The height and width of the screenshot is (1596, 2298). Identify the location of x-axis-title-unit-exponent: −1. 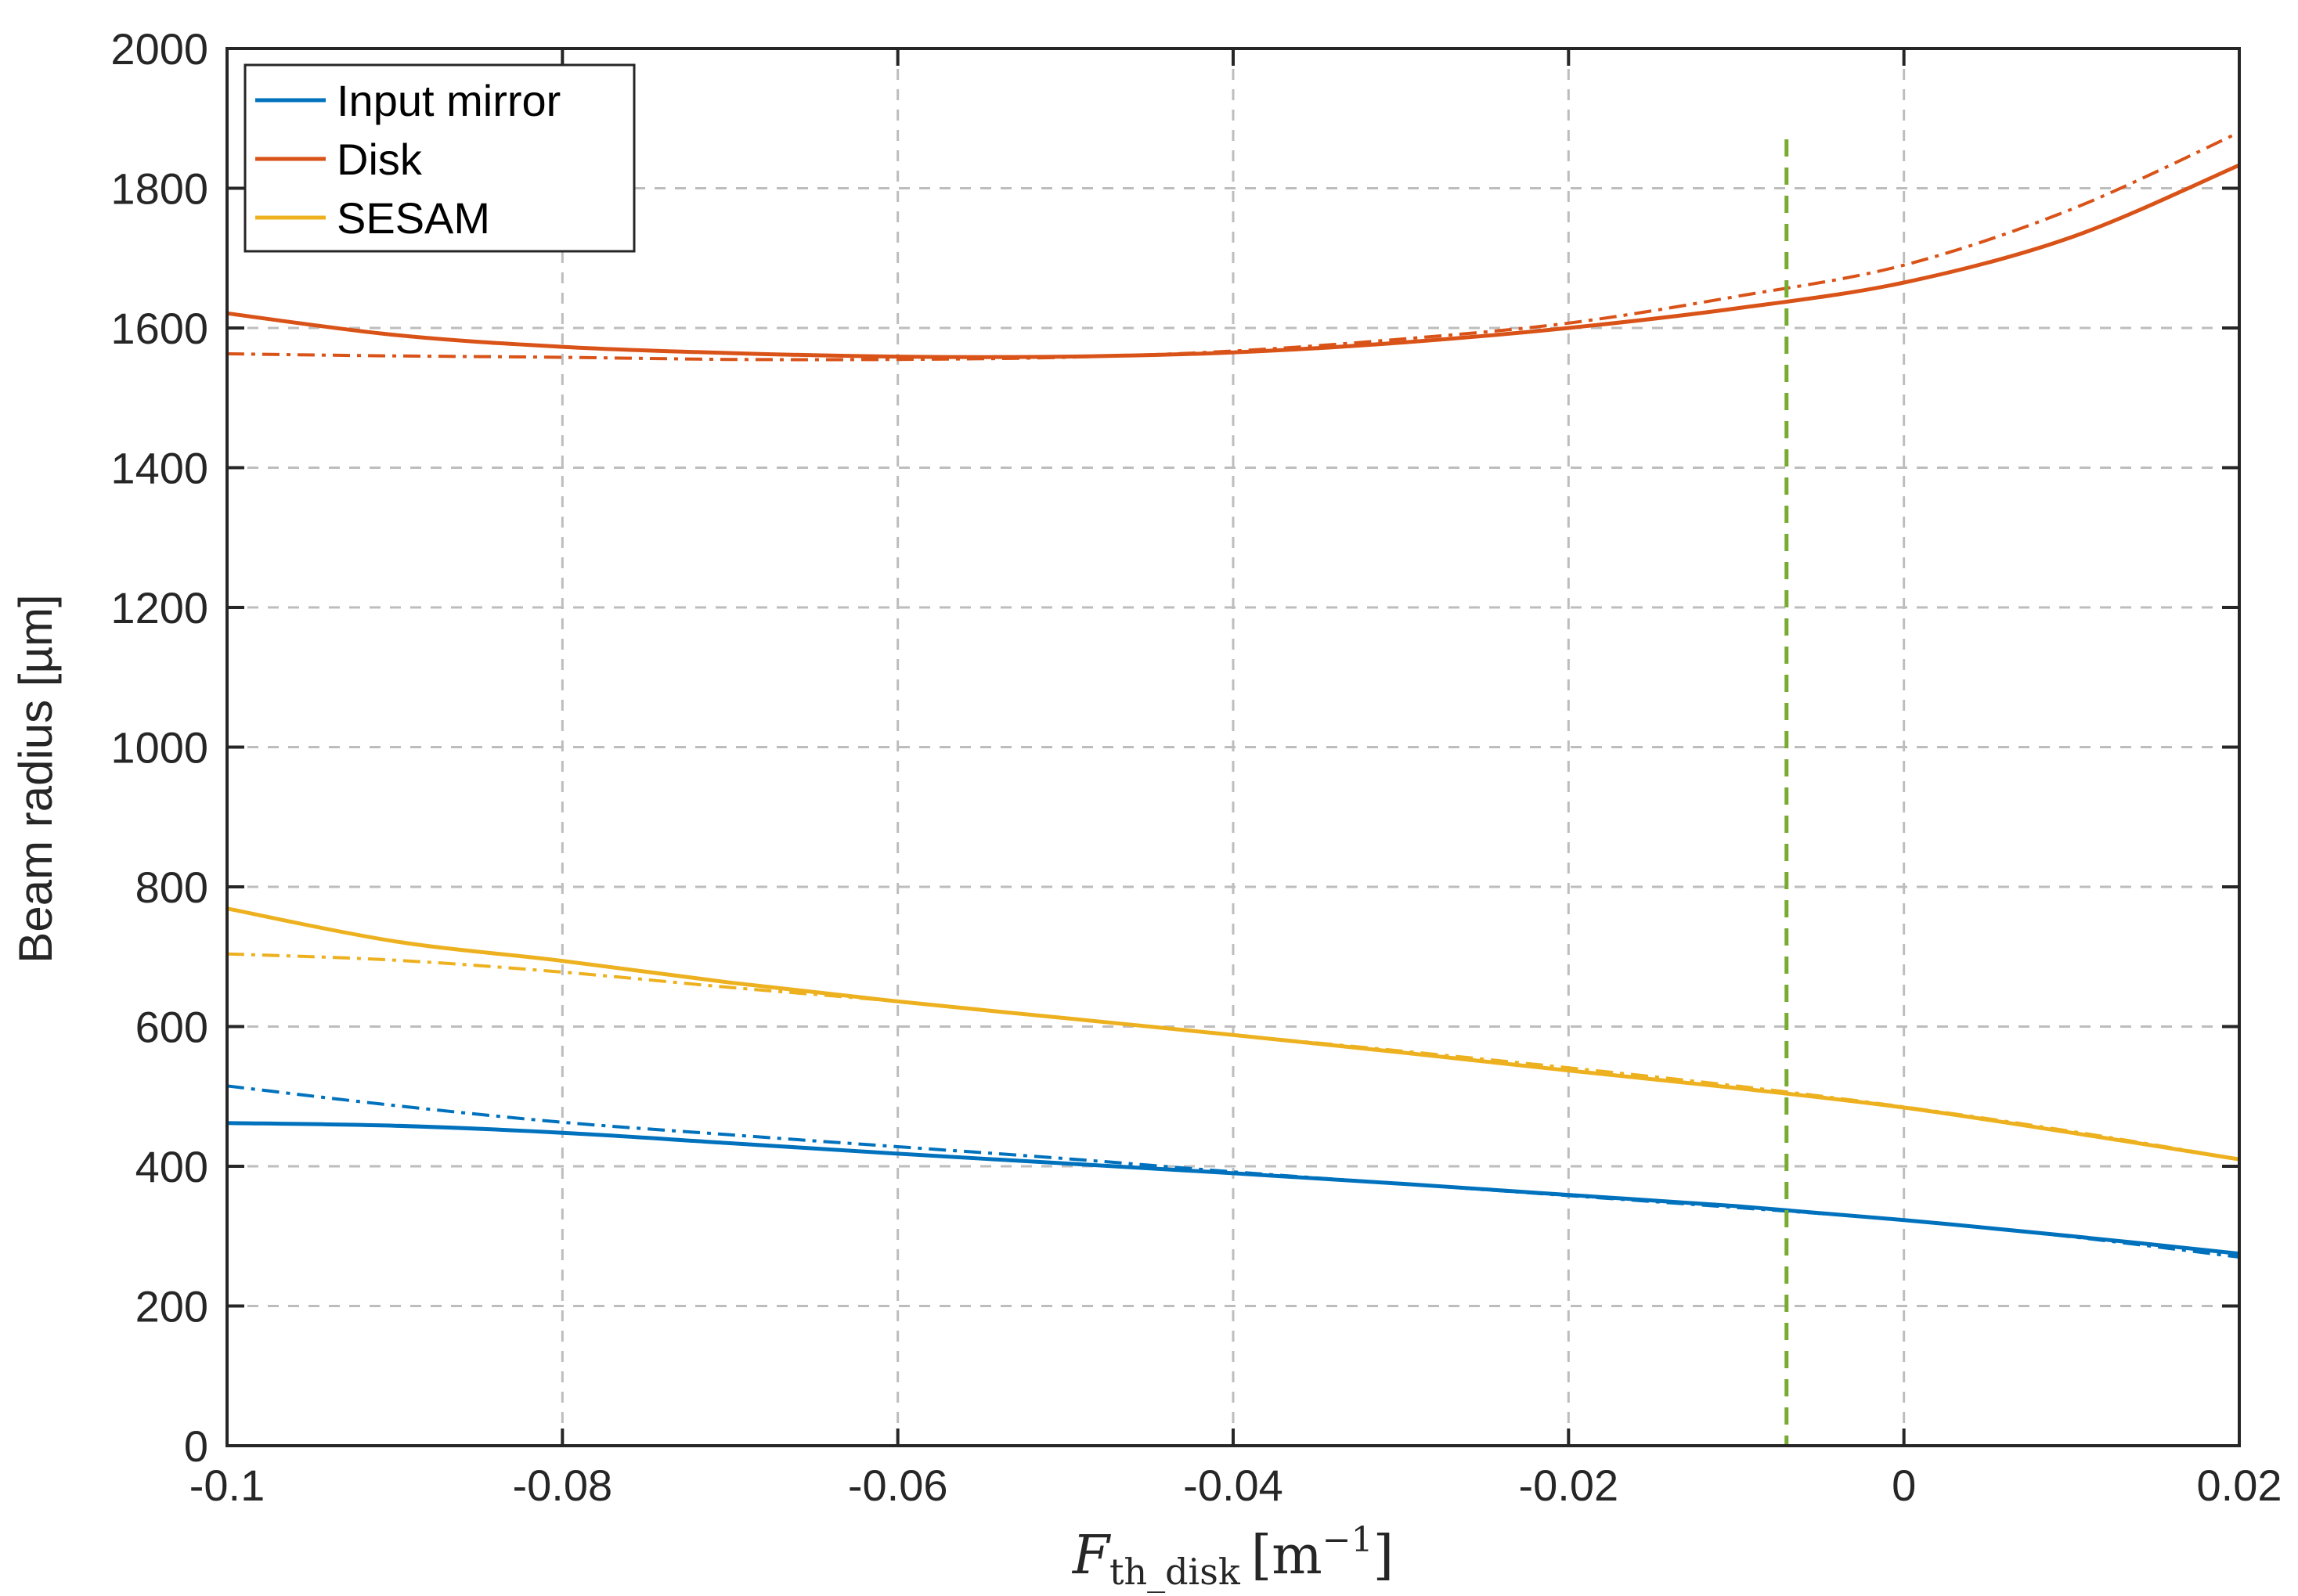
(1347, 1540).